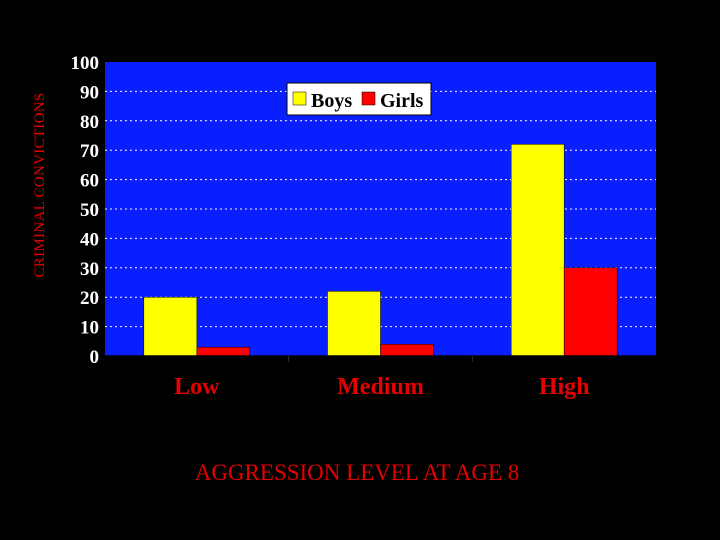  I want to click on legend-swatch-boys, so click(299, 98).